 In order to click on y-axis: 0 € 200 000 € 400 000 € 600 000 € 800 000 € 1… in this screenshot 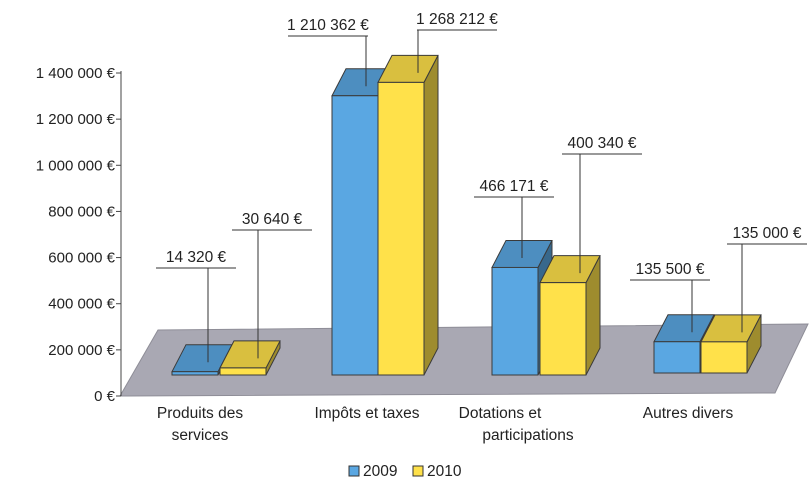, I will do `click(79, 235)`.